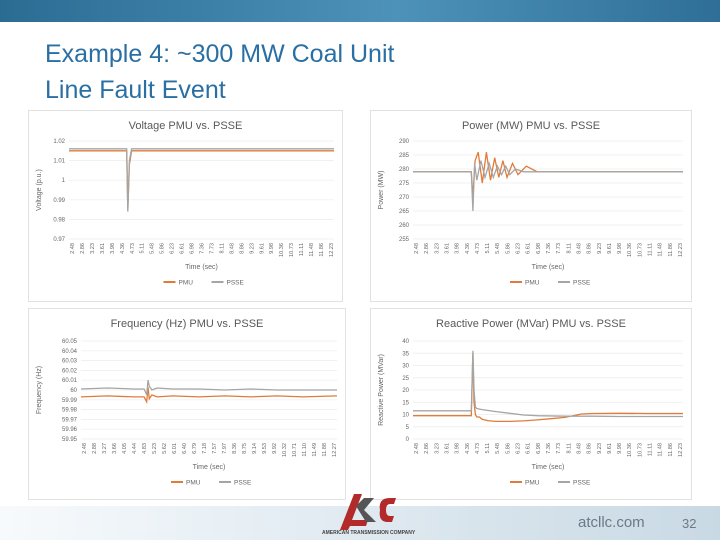 This screenshot has height=540, width=720. What do you see at coordinates (427, 248) in the screenshot?
I see `x-tick-label: 2.86` at bounding box center [427, 248].